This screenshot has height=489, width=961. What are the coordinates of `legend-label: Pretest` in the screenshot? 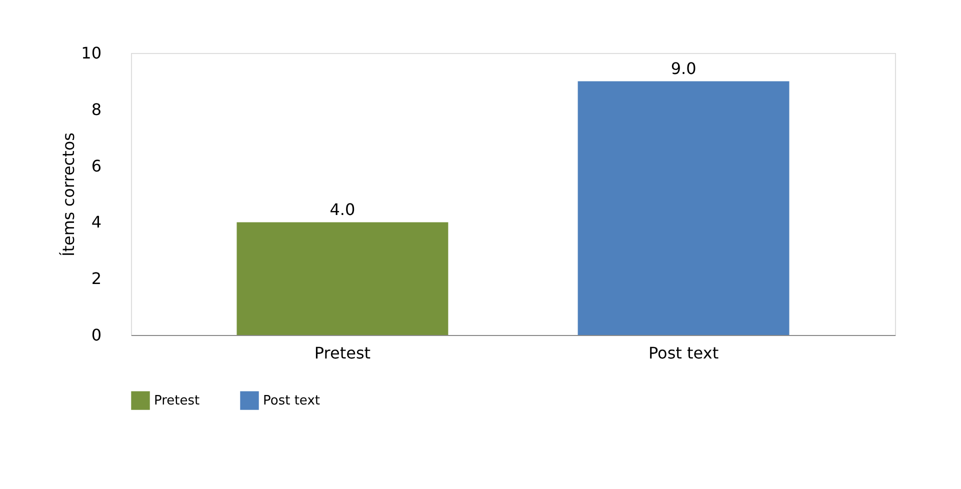 It's located at (177, 401).